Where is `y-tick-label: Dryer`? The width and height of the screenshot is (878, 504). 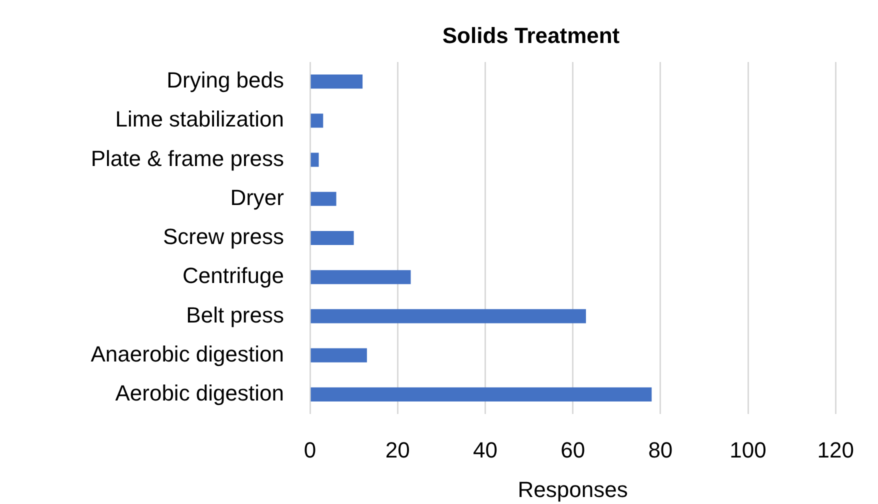
y-tick-label: Dryer is located at coordinates (257, 197).